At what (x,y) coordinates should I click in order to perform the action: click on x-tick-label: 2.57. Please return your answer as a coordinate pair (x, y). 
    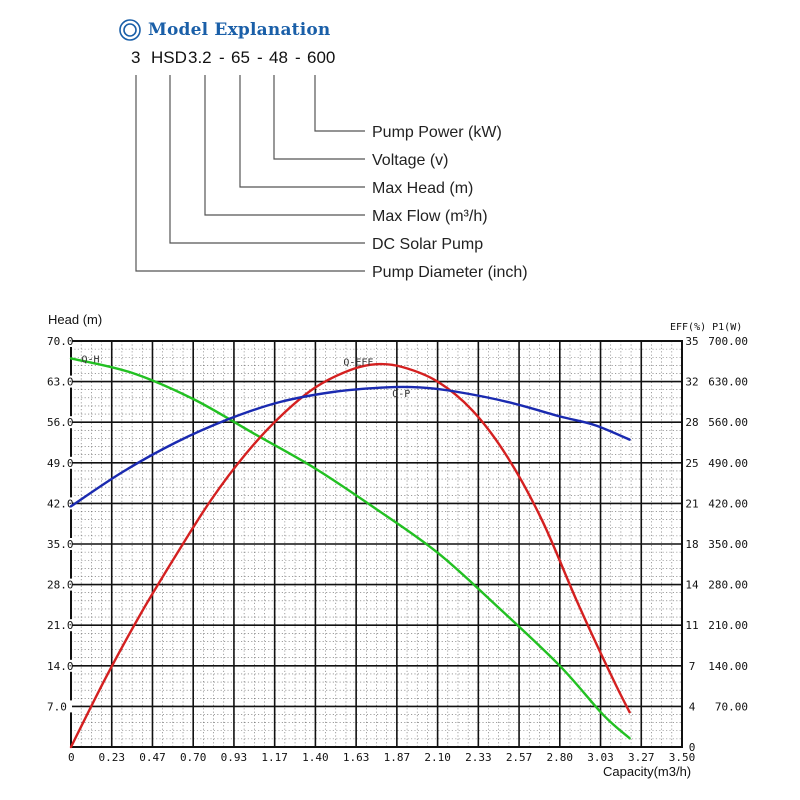
    Looking at the image, I should click on (519, 757).